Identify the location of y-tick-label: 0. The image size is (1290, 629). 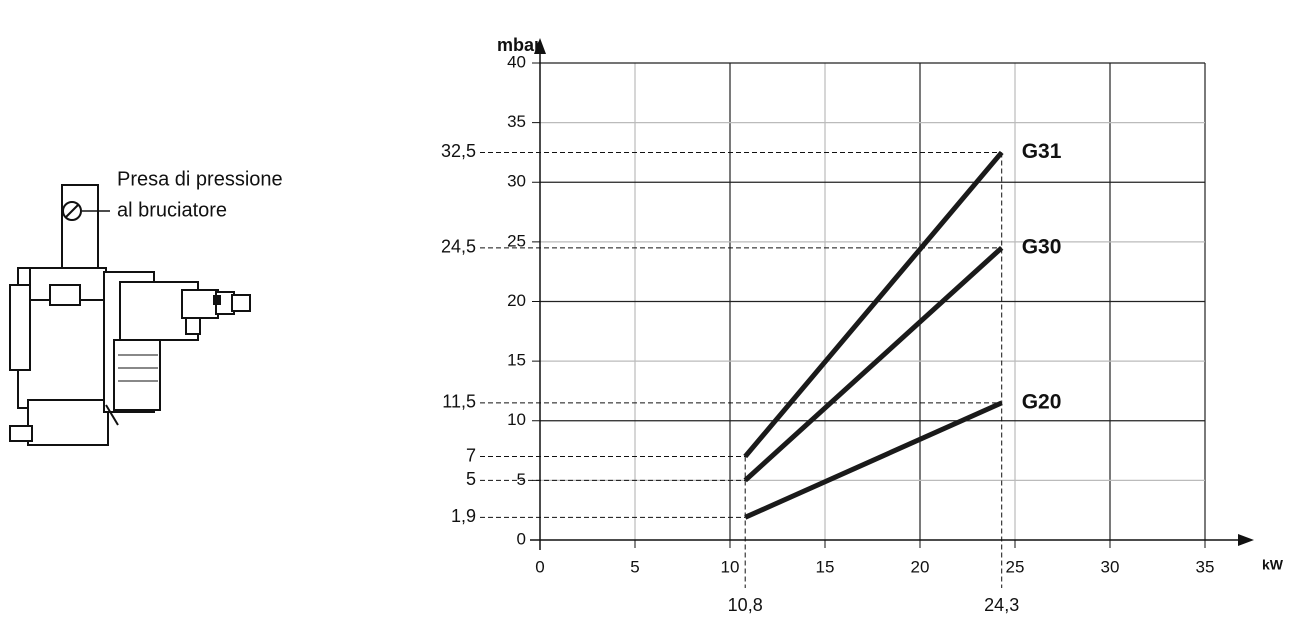
(521, 538).